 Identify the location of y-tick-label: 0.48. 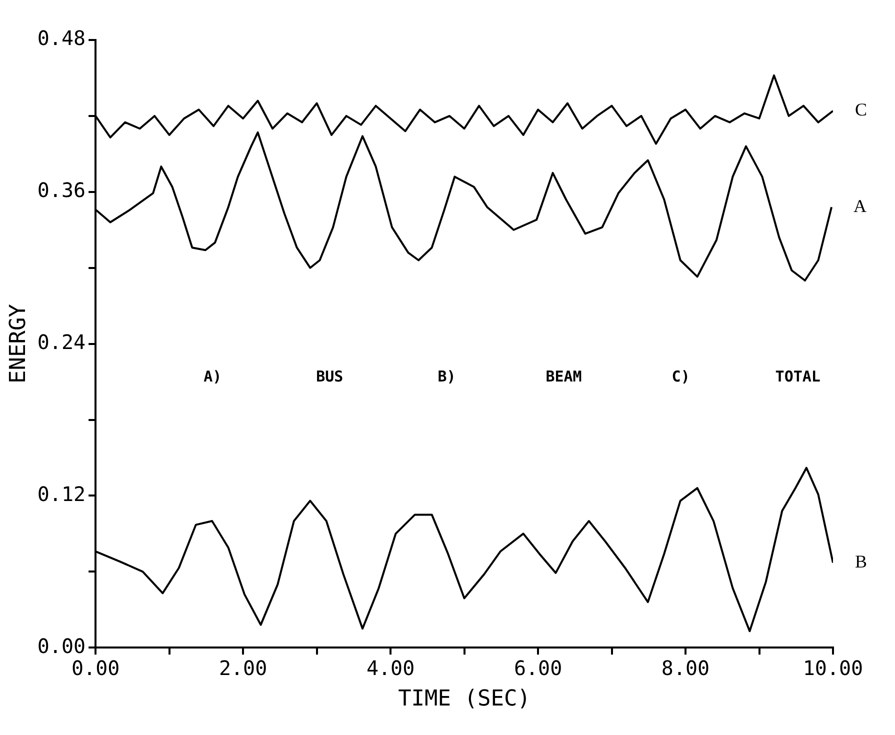
(61, 38).